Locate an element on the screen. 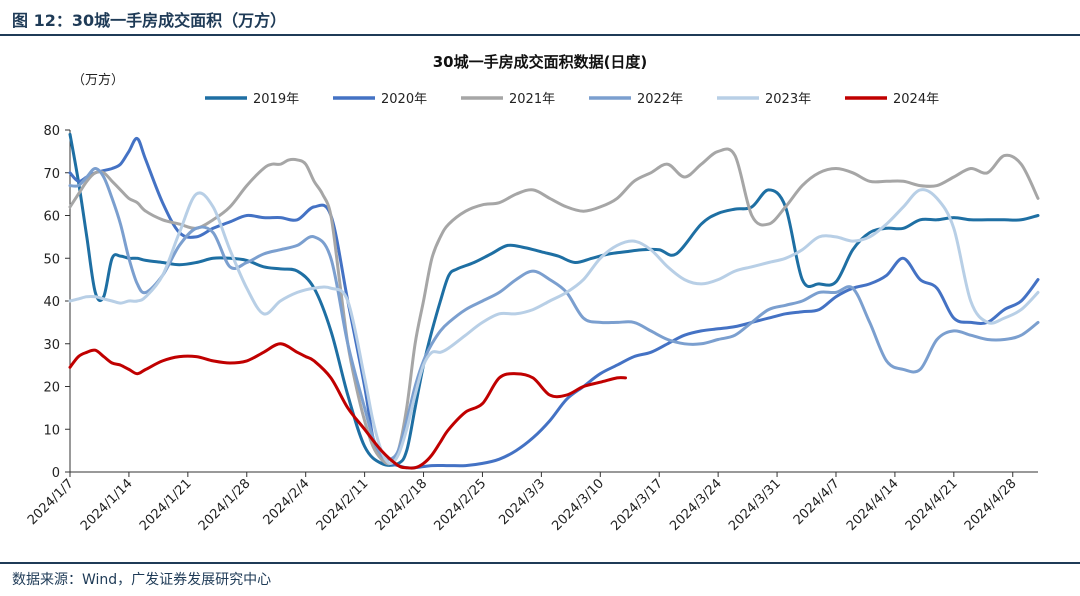 The image size is (1080, 596). y-tick-label: 10 is located at coordinates (51, 430).